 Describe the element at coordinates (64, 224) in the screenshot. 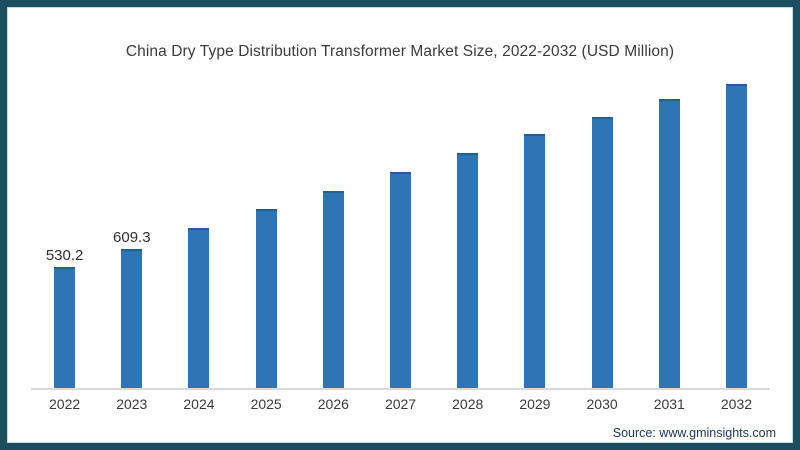

I see `bar-slot-2022: 530.2` at that location.